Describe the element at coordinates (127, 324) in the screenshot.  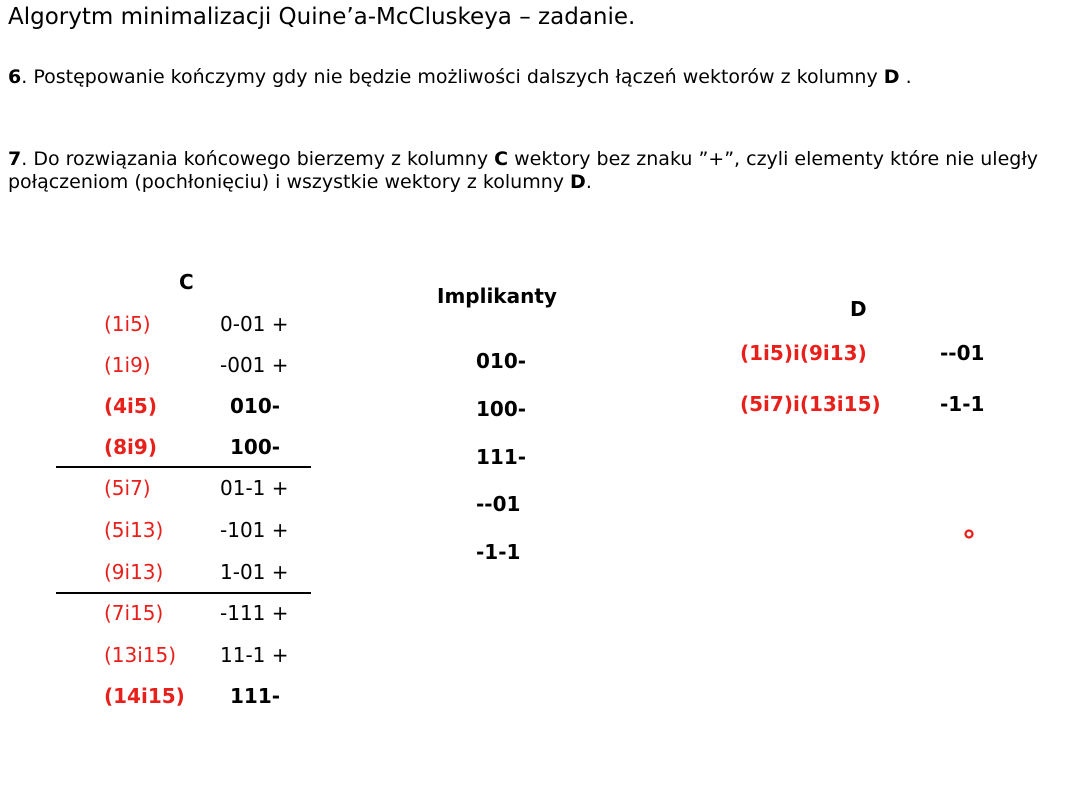
I see `minterm-pair: (1i5)` at that location.